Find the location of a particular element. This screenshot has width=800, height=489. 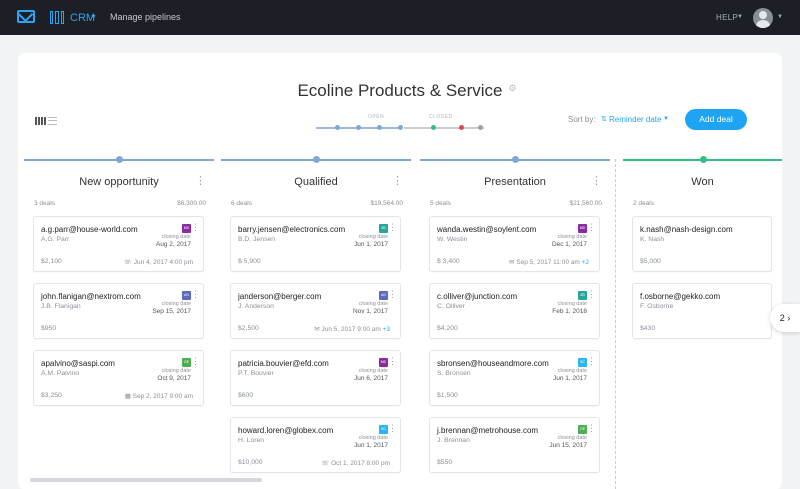

closing-date-label: closing date is located at coordinates (373, 371).